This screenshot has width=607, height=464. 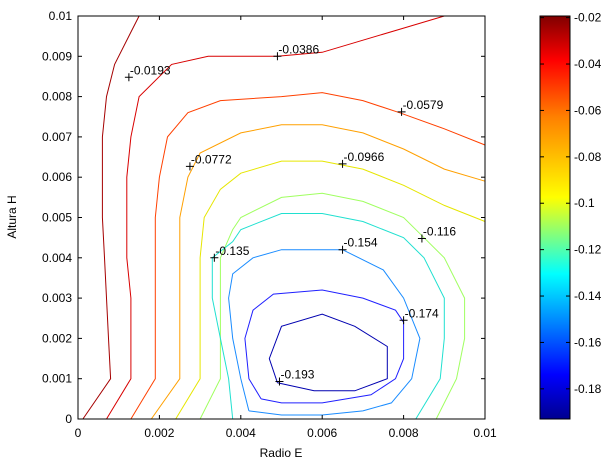 I want to click on x-tick-label: 0.01, so click(x=485, y=433).